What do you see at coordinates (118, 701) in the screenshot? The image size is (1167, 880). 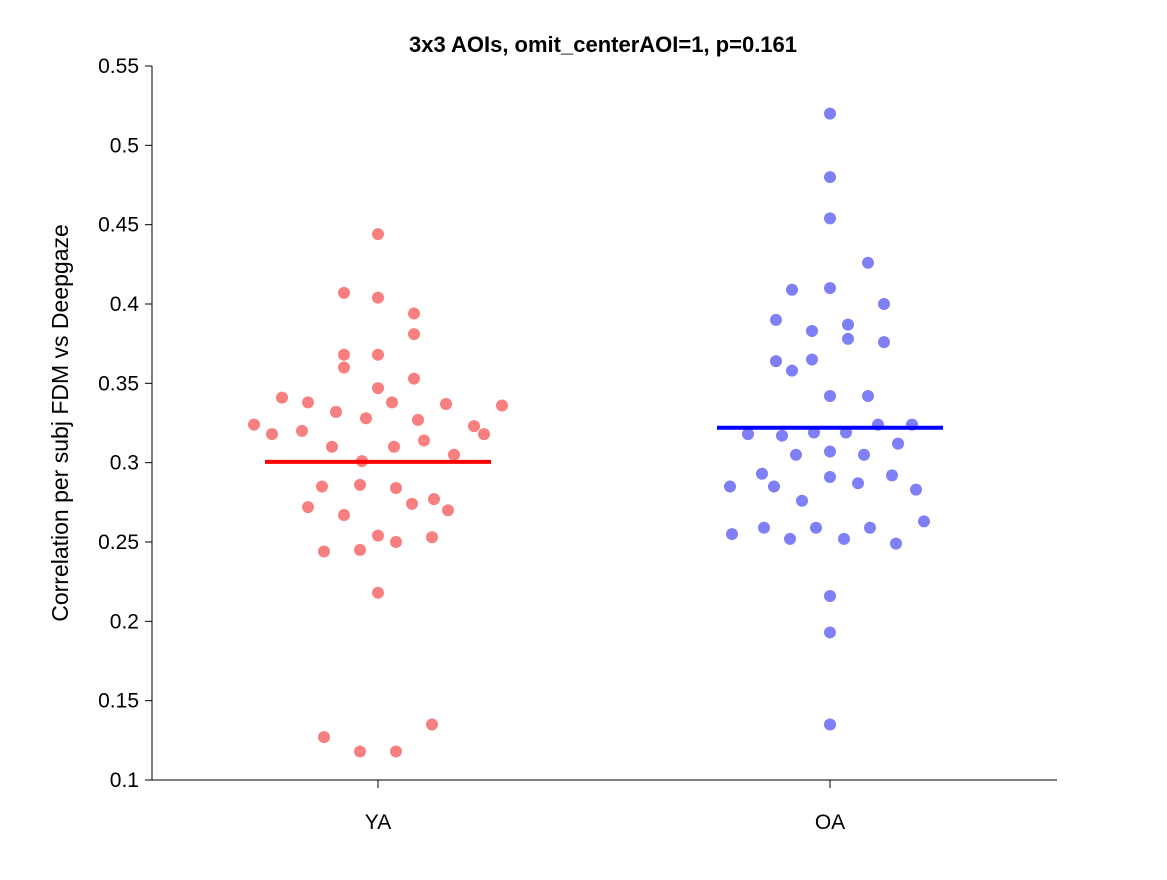 I see `y-tick-label: 0.15` at bounding box center [118, 701].